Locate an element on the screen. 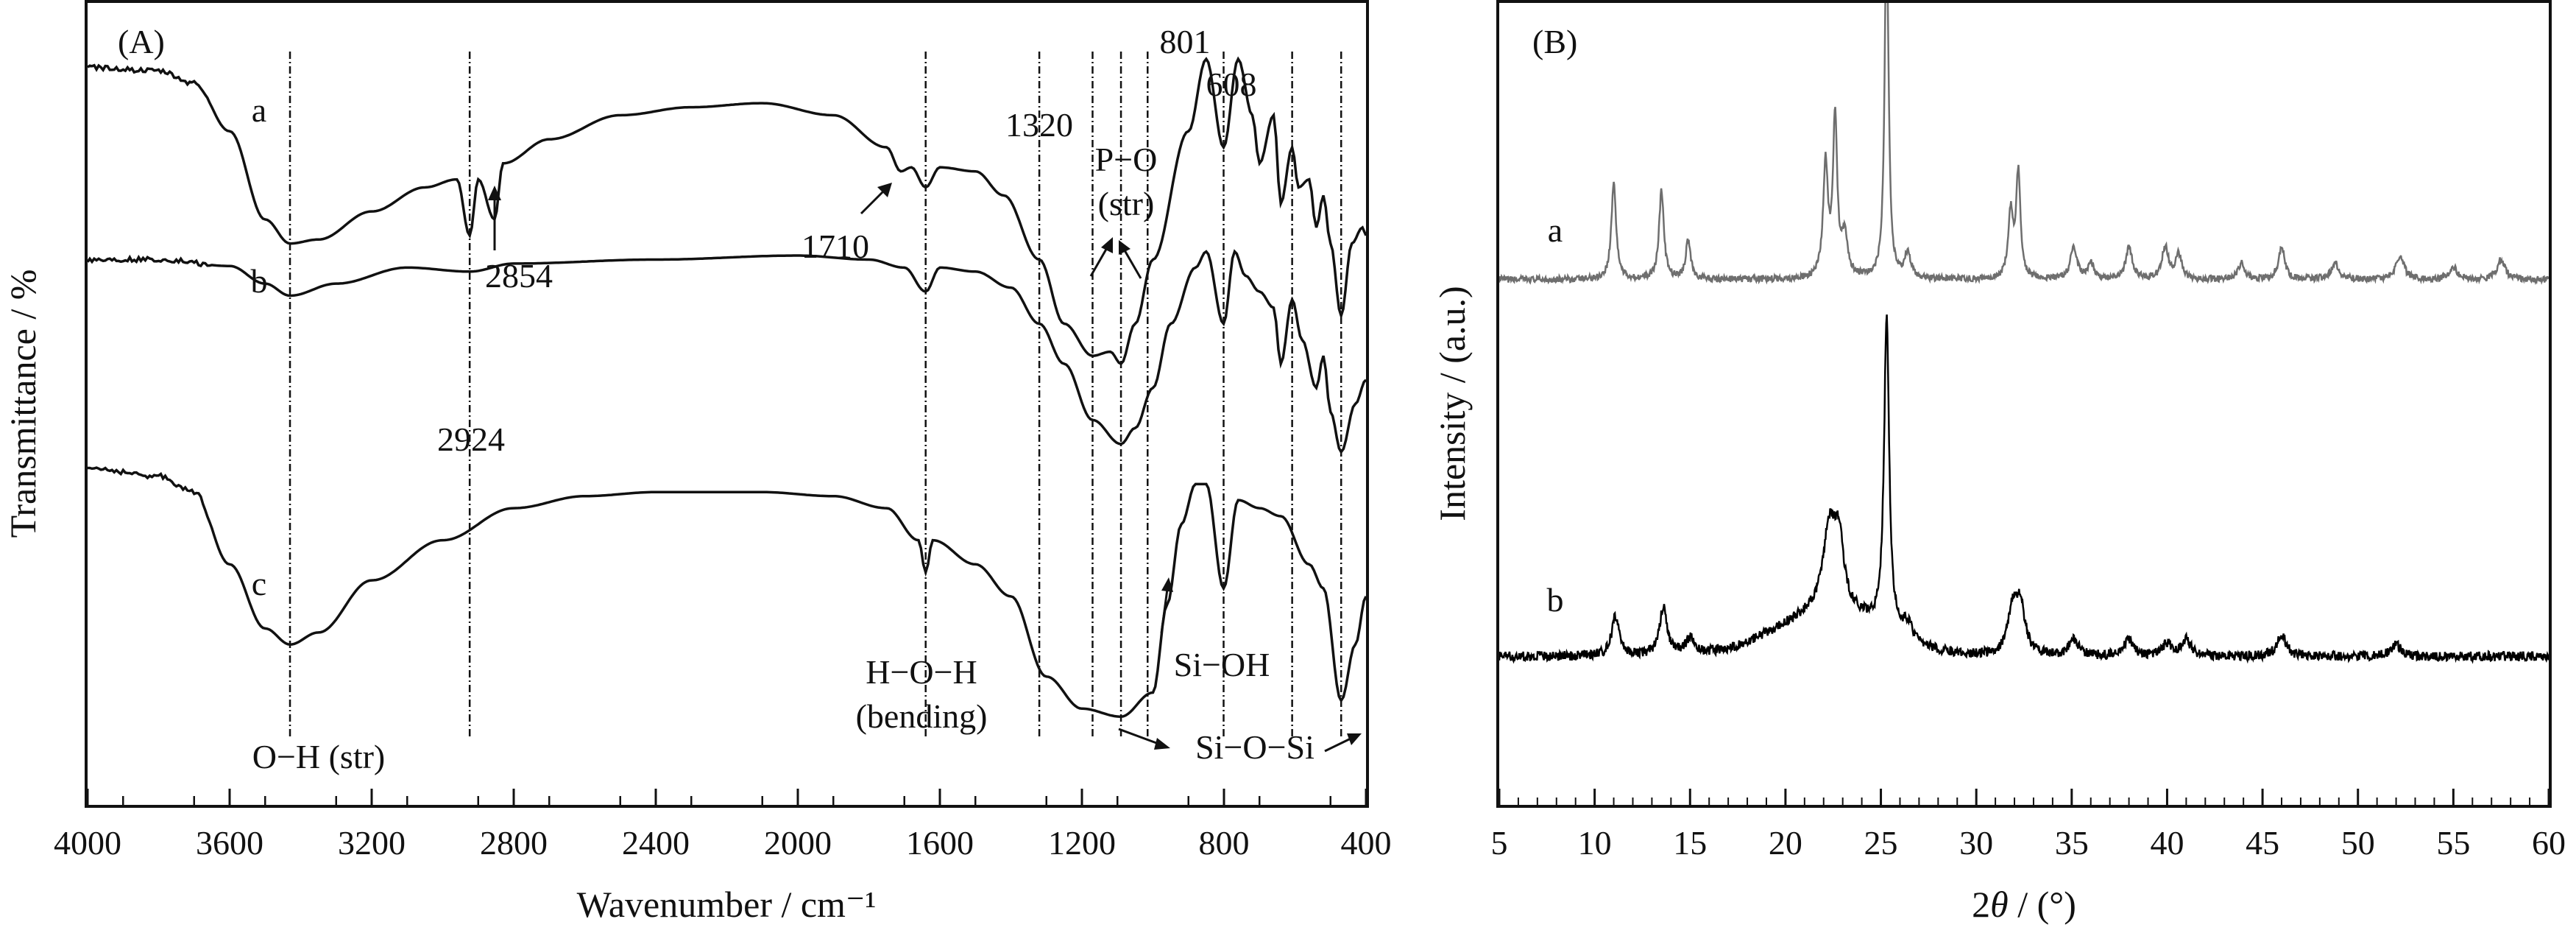 The height and width of the screenshot is (933, 2576). x-tick-label: 10 is located at coordinates (1595, 843).